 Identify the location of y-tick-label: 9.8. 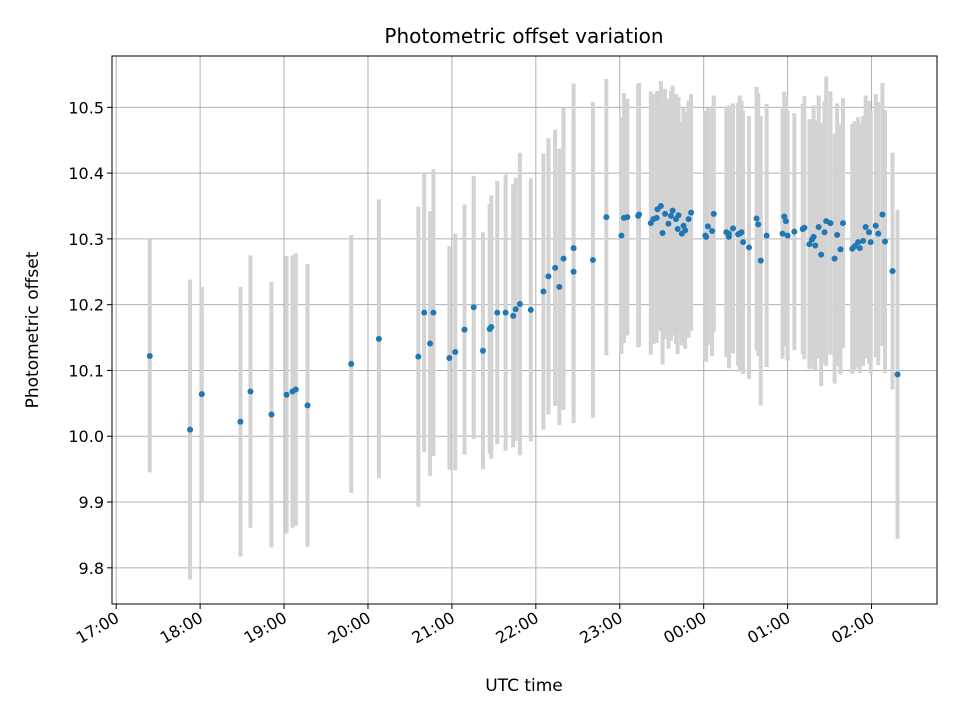
(91, 568).